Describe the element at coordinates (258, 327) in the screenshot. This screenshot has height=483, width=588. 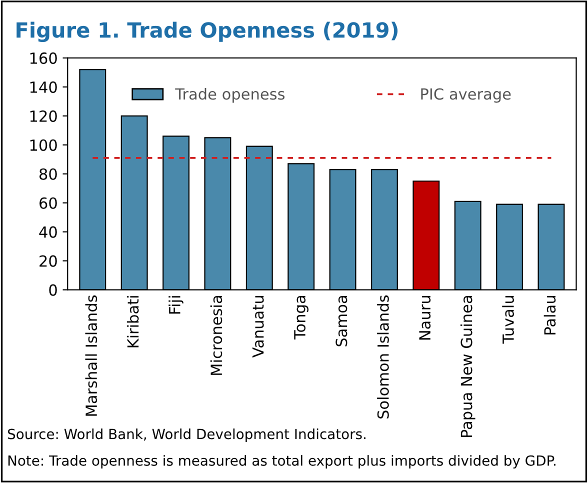
I see `x-tick-label: Vanuatu` at that location.